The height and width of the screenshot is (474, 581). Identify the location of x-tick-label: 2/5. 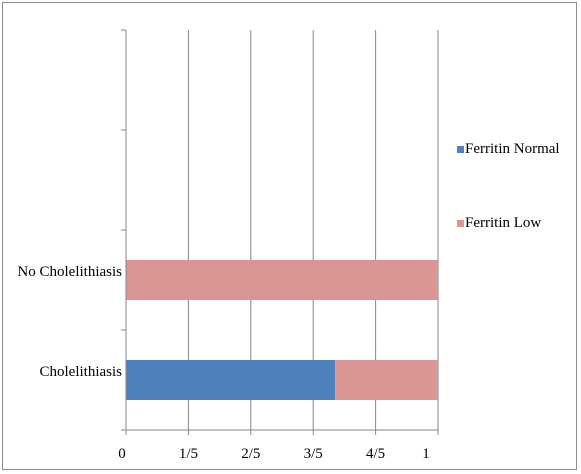
(250, 454).